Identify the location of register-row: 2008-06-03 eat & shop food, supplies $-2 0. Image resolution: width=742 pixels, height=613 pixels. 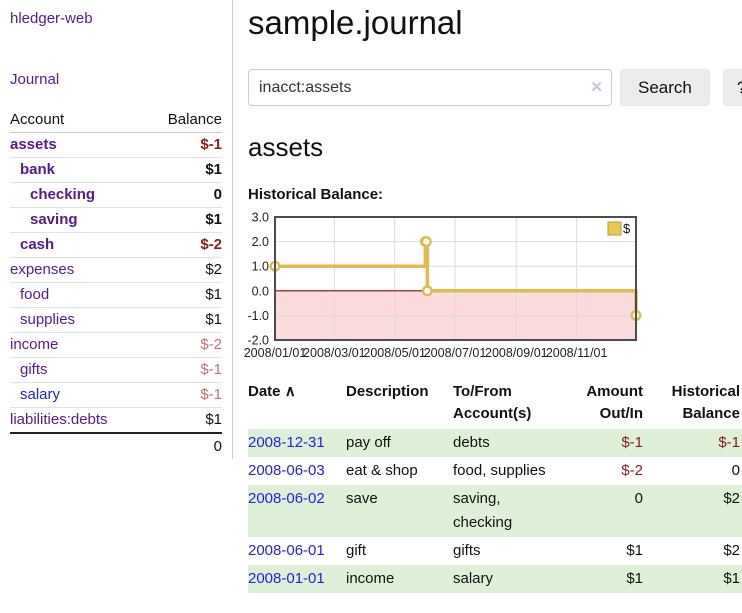
(495, 471).